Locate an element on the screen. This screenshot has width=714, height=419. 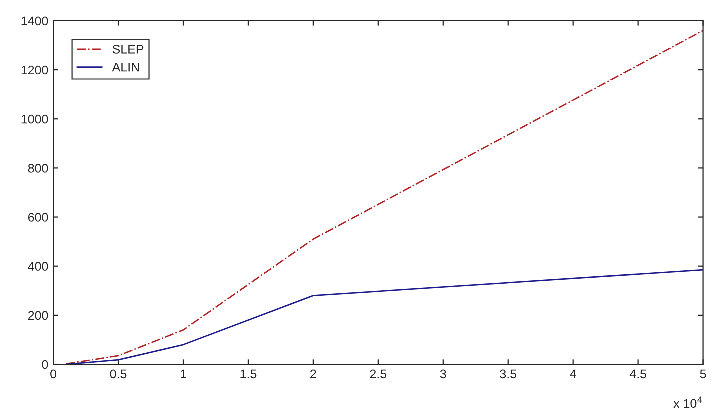
y-tick-label: 1000 is located at coordinates (35, 119).